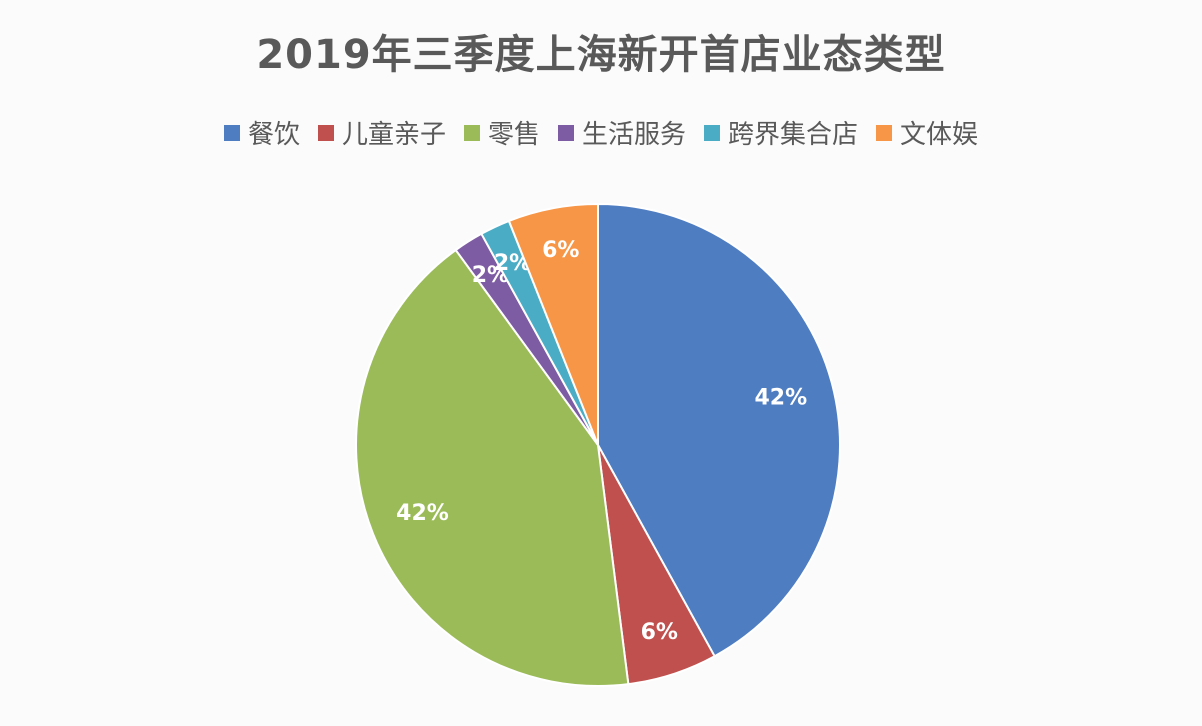  Describe the element at coordinates (273, 135) in the screenshot. I see `legend-label: 餐饮` at that location.